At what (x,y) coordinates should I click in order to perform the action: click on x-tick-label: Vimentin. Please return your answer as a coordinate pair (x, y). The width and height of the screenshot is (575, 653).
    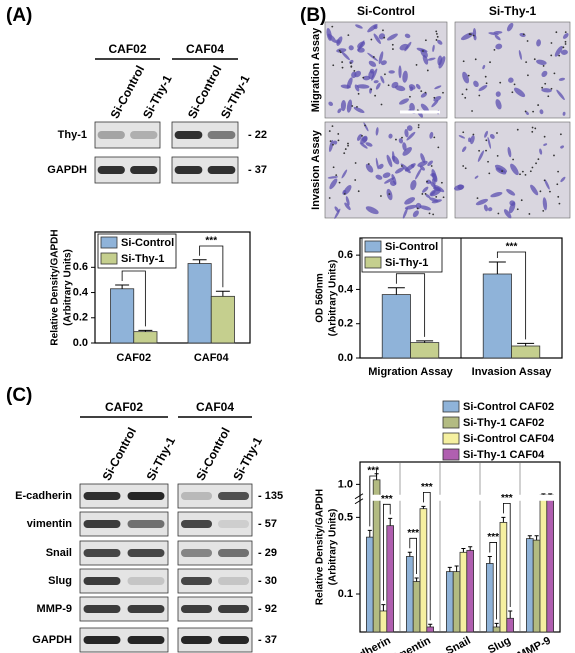
    Looking at the image, I should click on (409, 643).